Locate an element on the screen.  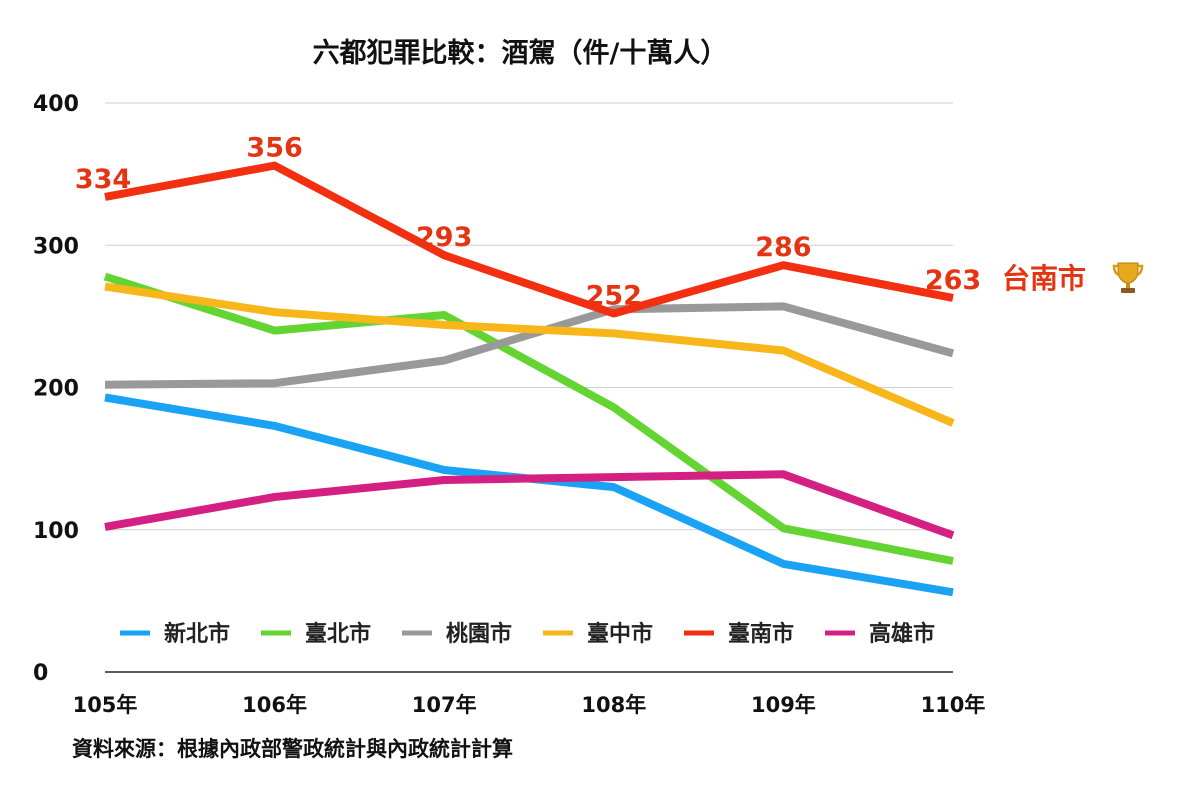
legend-label: 高雄市 is located at coordinates (902, 634).